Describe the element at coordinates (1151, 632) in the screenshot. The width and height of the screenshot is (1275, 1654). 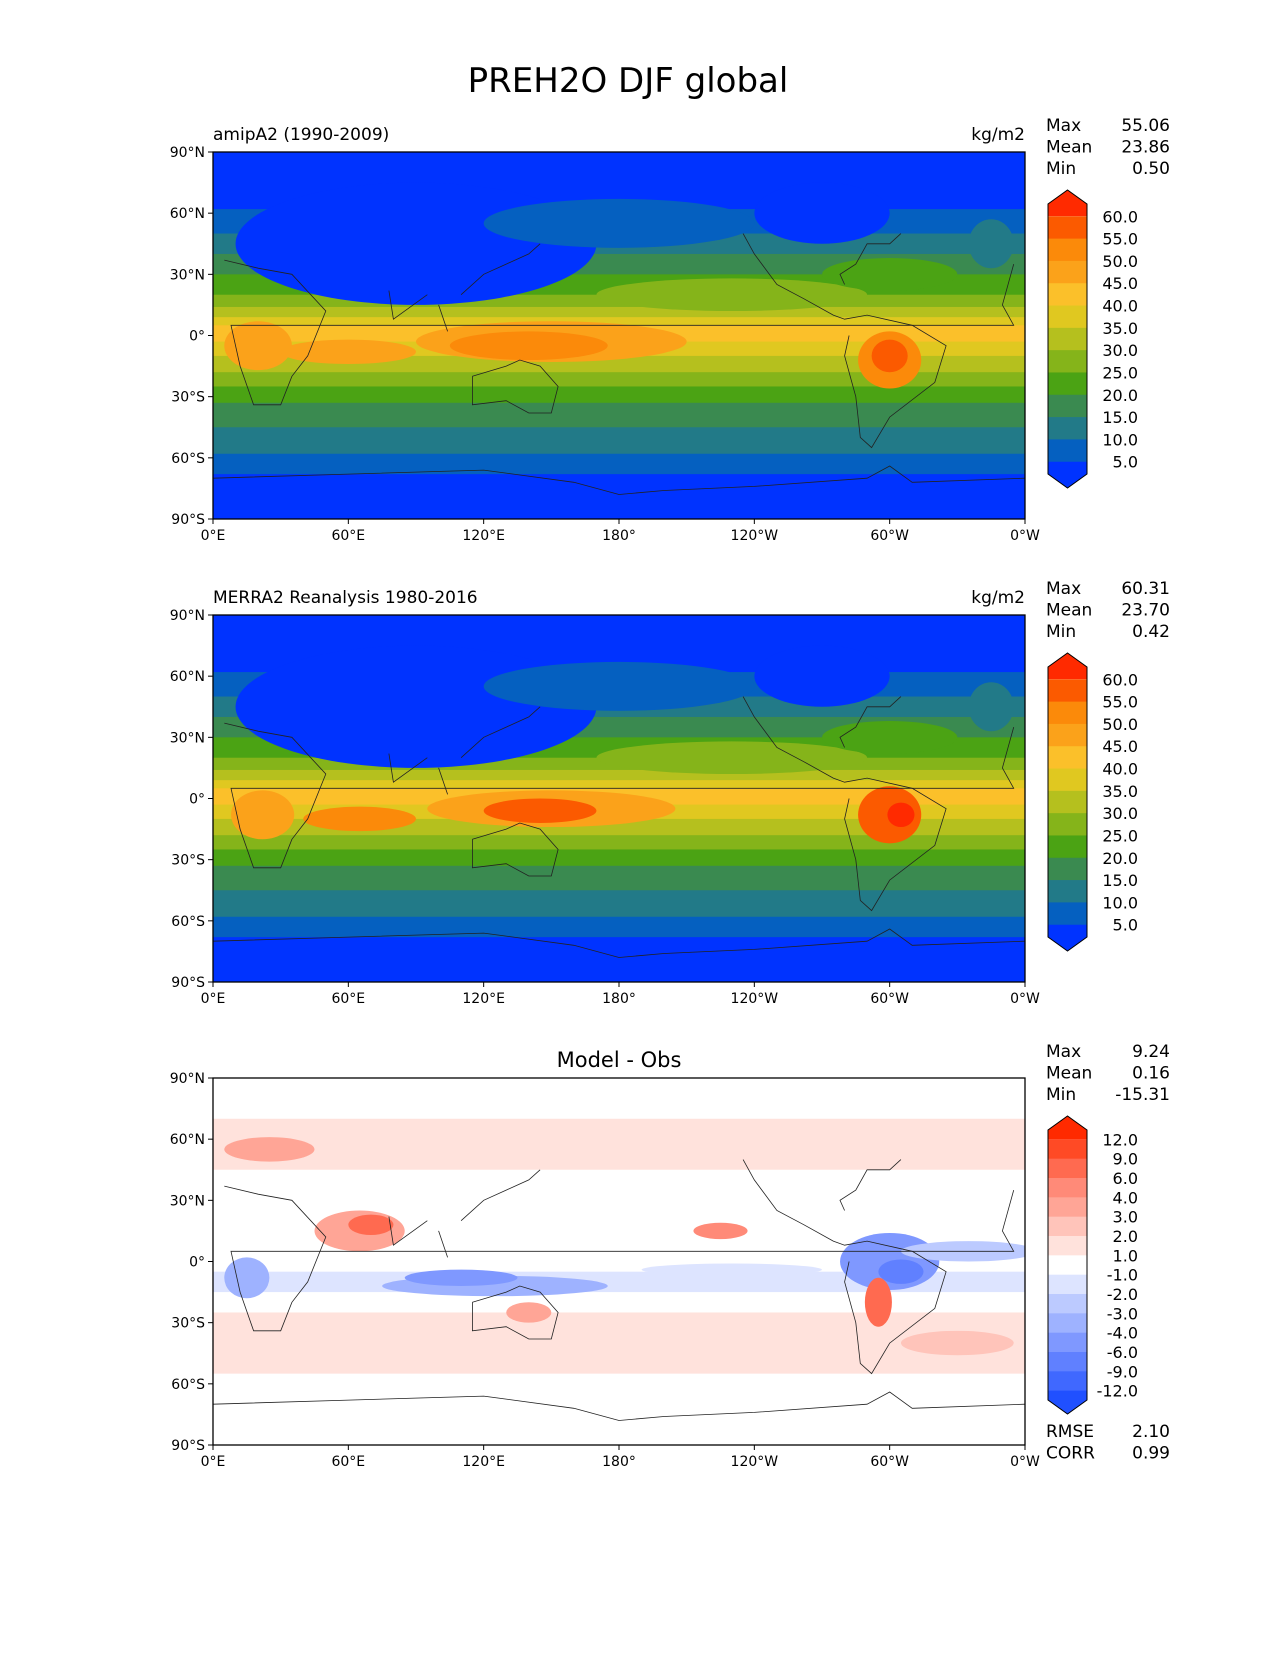
I see `stat-value: 0.42` at that location.